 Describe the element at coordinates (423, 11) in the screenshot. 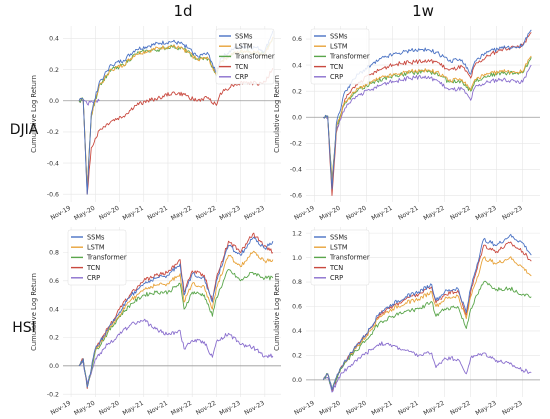

I see `column-title-1w: 1w` at that location.